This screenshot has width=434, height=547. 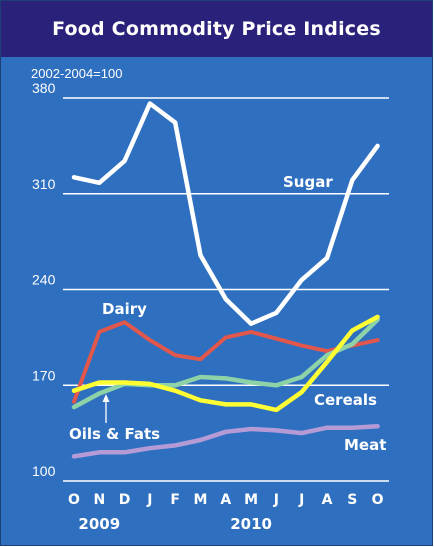 I want to click on series-label-cereals: Cereals, so click(x=345, y=400).